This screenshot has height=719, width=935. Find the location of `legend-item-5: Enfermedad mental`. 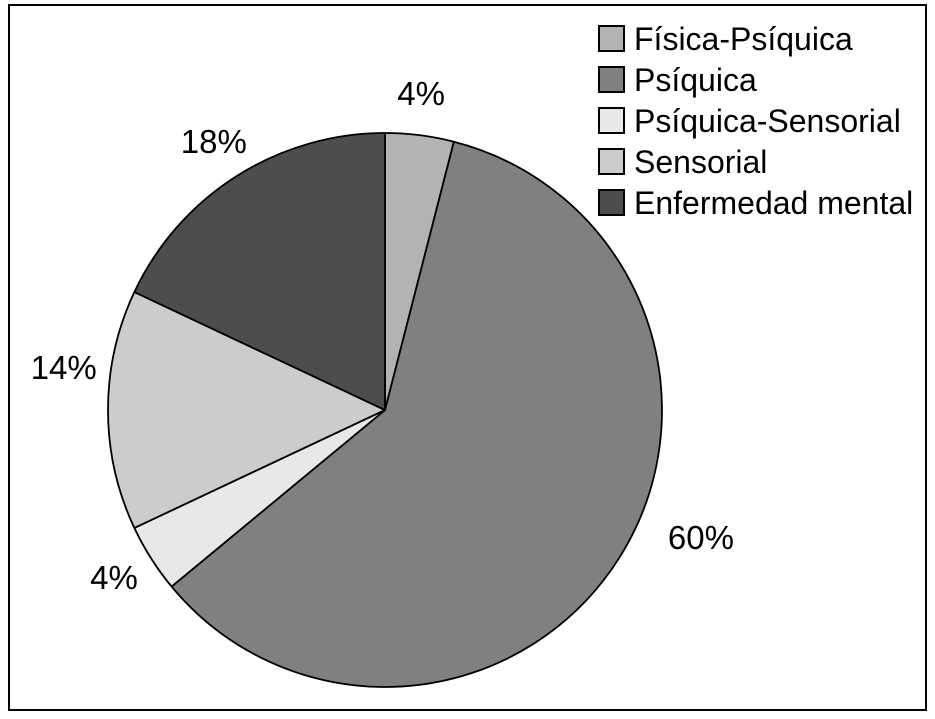

legend-item-5: Enfermedad mental is located at coordinates (755, 202).